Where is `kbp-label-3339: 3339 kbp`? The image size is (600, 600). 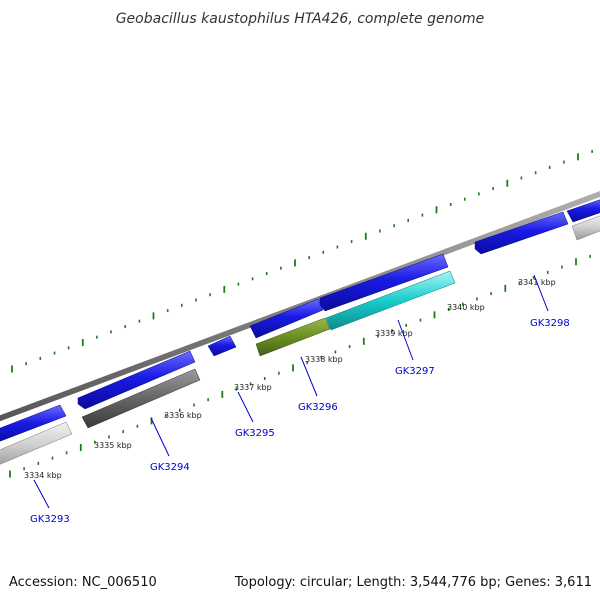 kbp-label-3339: 3339 kbp is located at coordinates (394, 333).